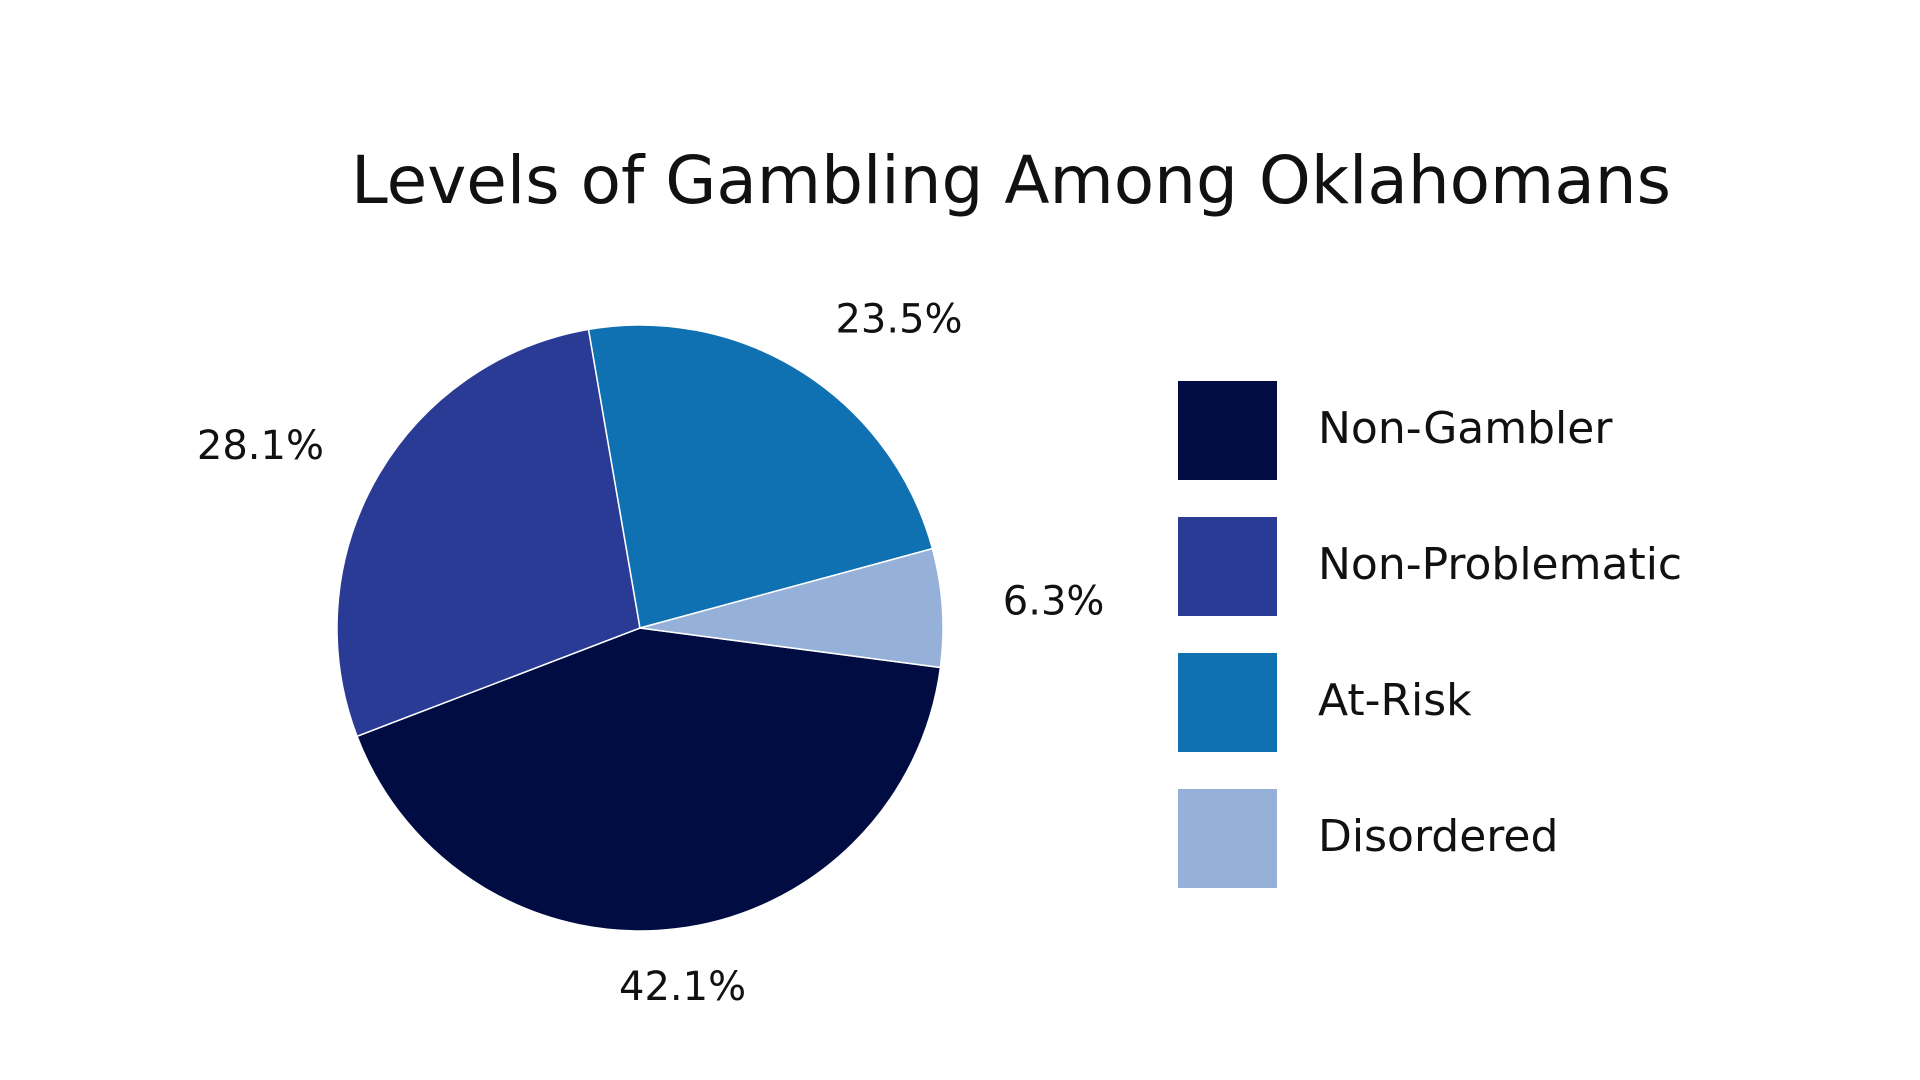  Describe the element at coordinates (260, 446) in the screenshot. I see `data-label: 28.1%` at that location.